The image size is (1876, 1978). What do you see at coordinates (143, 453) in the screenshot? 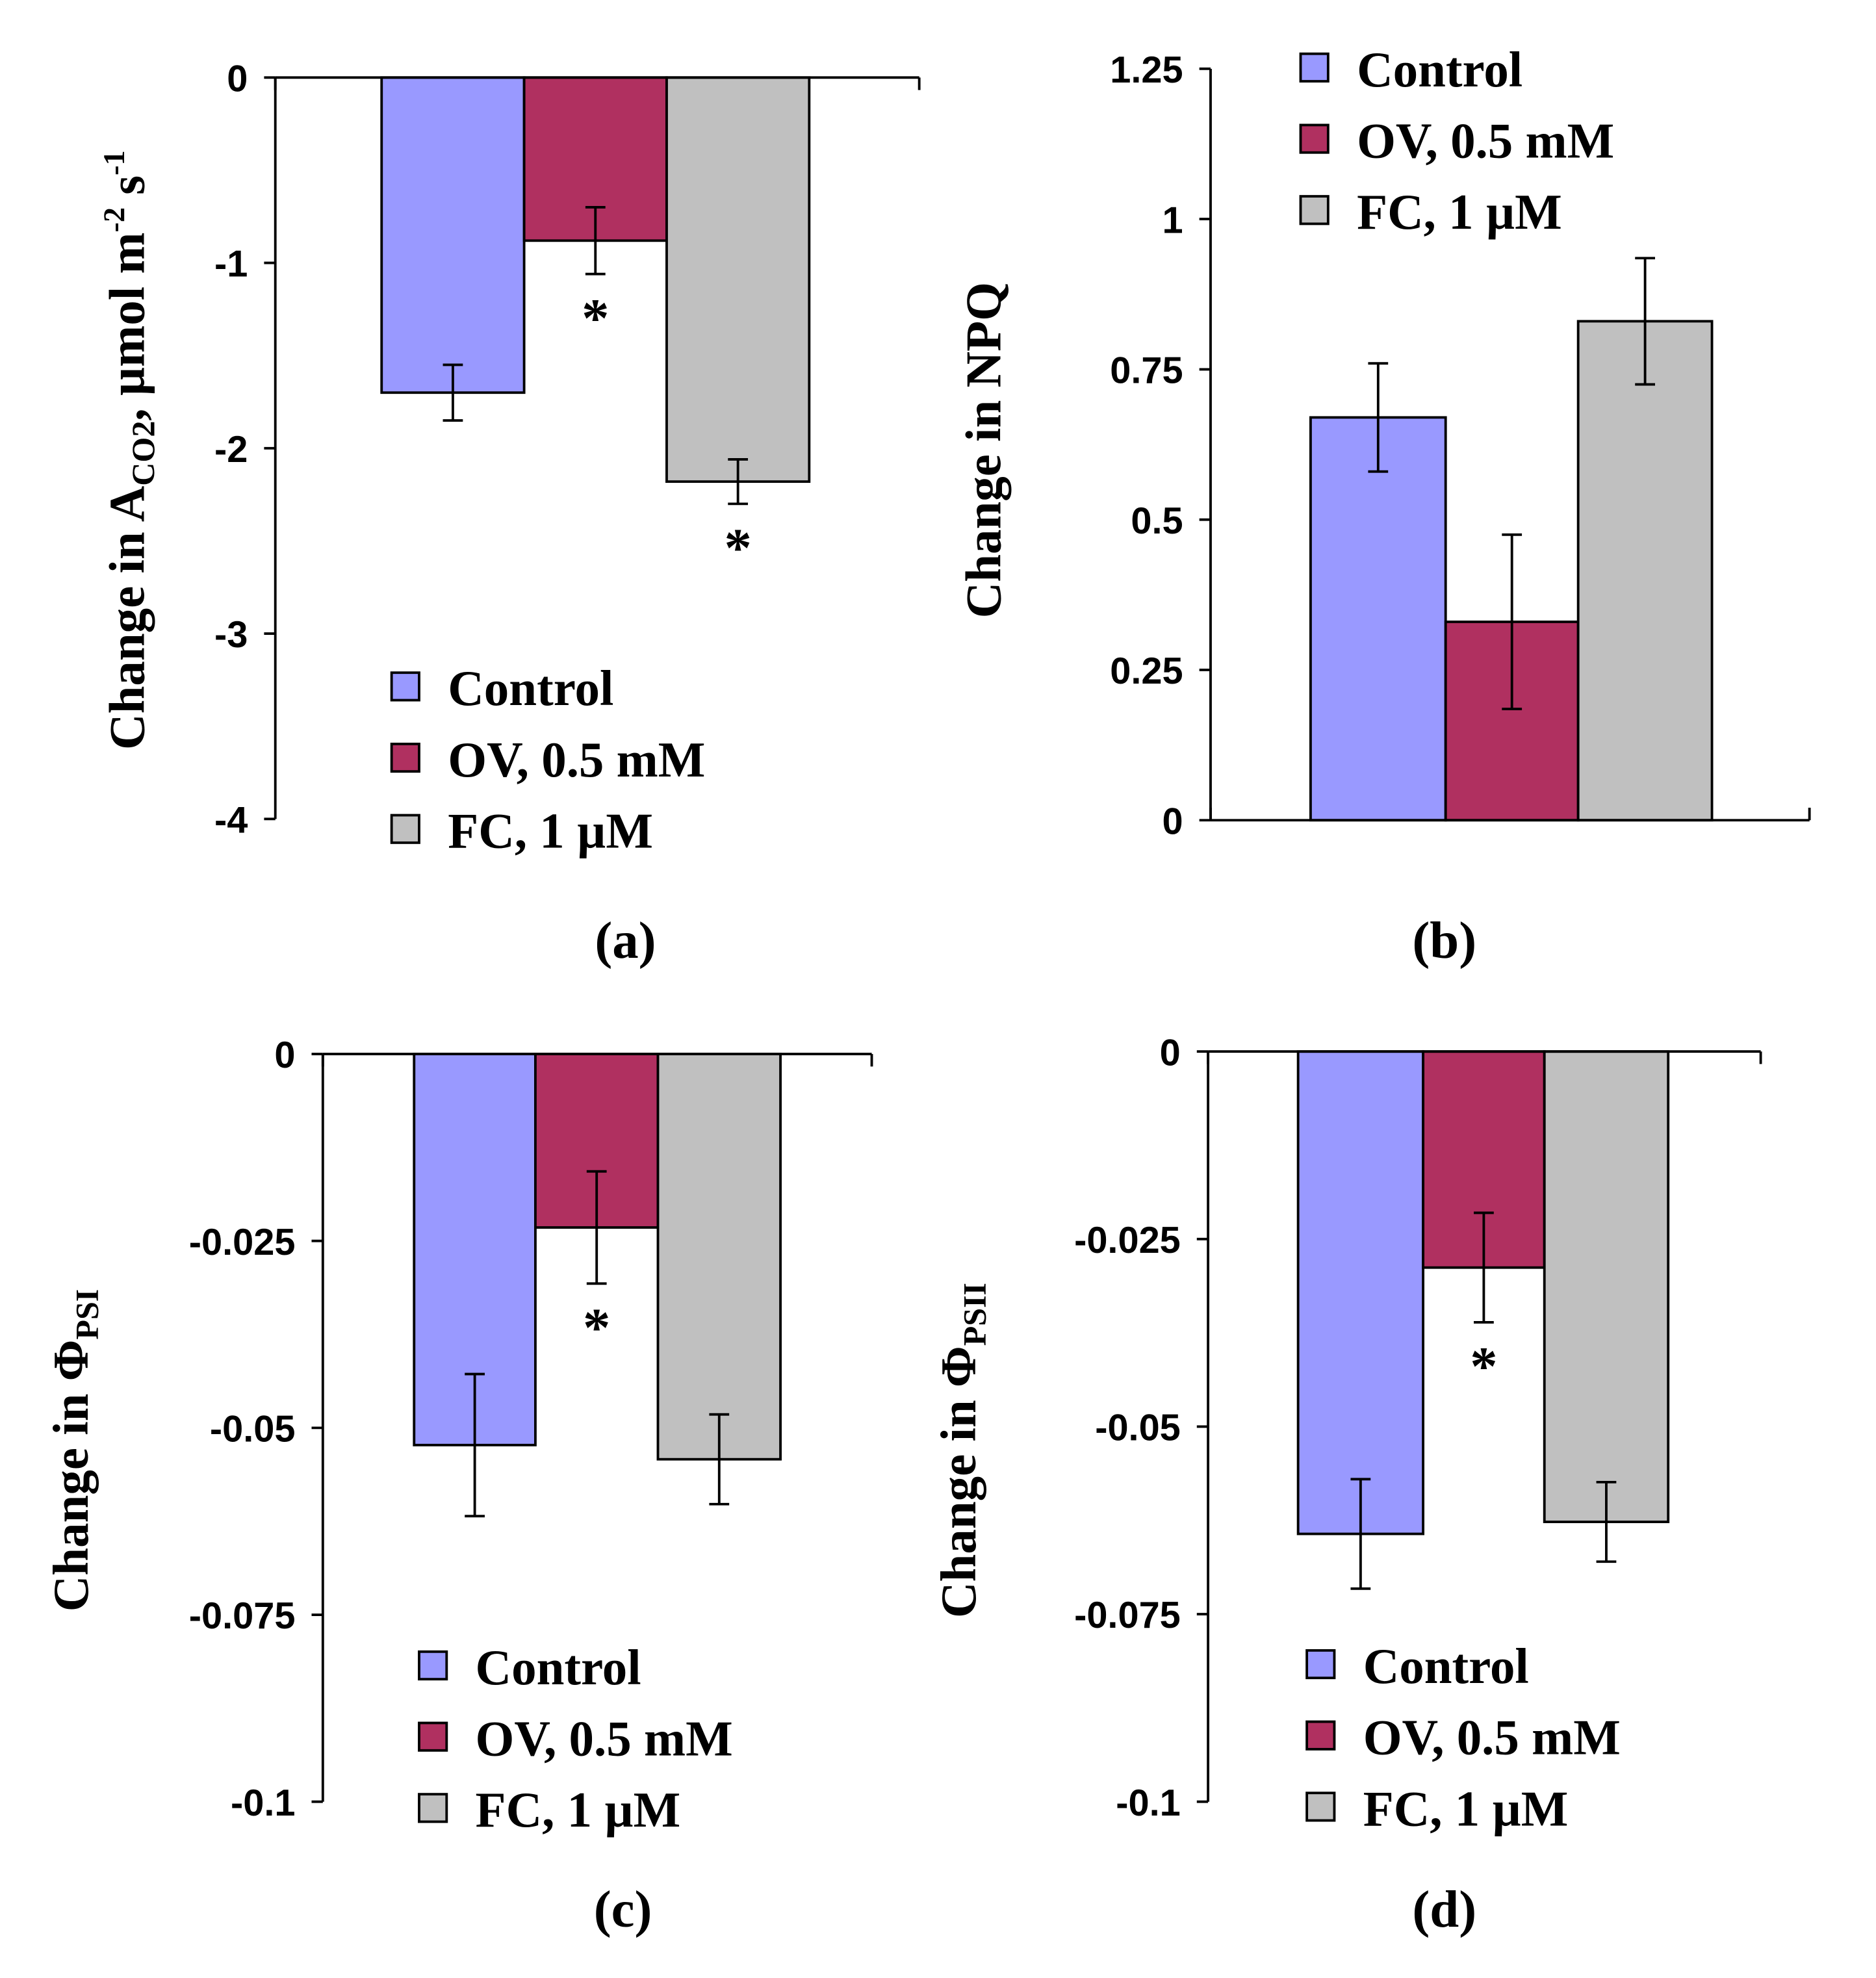
I see `y-axis-label-part: CO2` at bounding box center [143, 453].